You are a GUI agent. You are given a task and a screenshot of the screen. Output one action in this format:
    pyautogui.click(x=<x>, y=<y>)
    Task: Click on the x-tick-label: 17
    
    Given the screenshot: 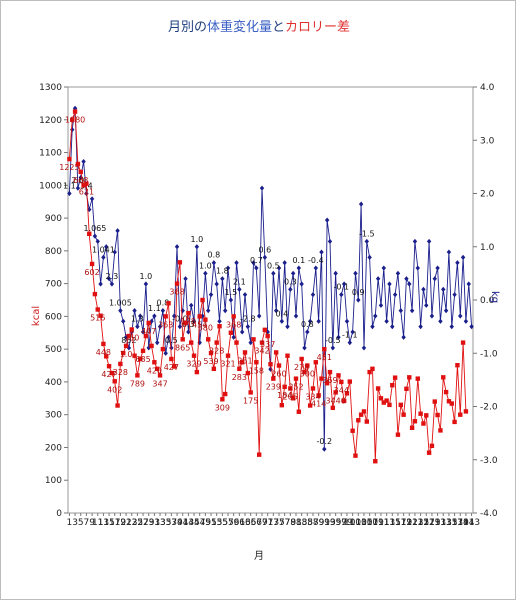 What is the action you would take?
    pyautogui.click(x=114, y=523)
    